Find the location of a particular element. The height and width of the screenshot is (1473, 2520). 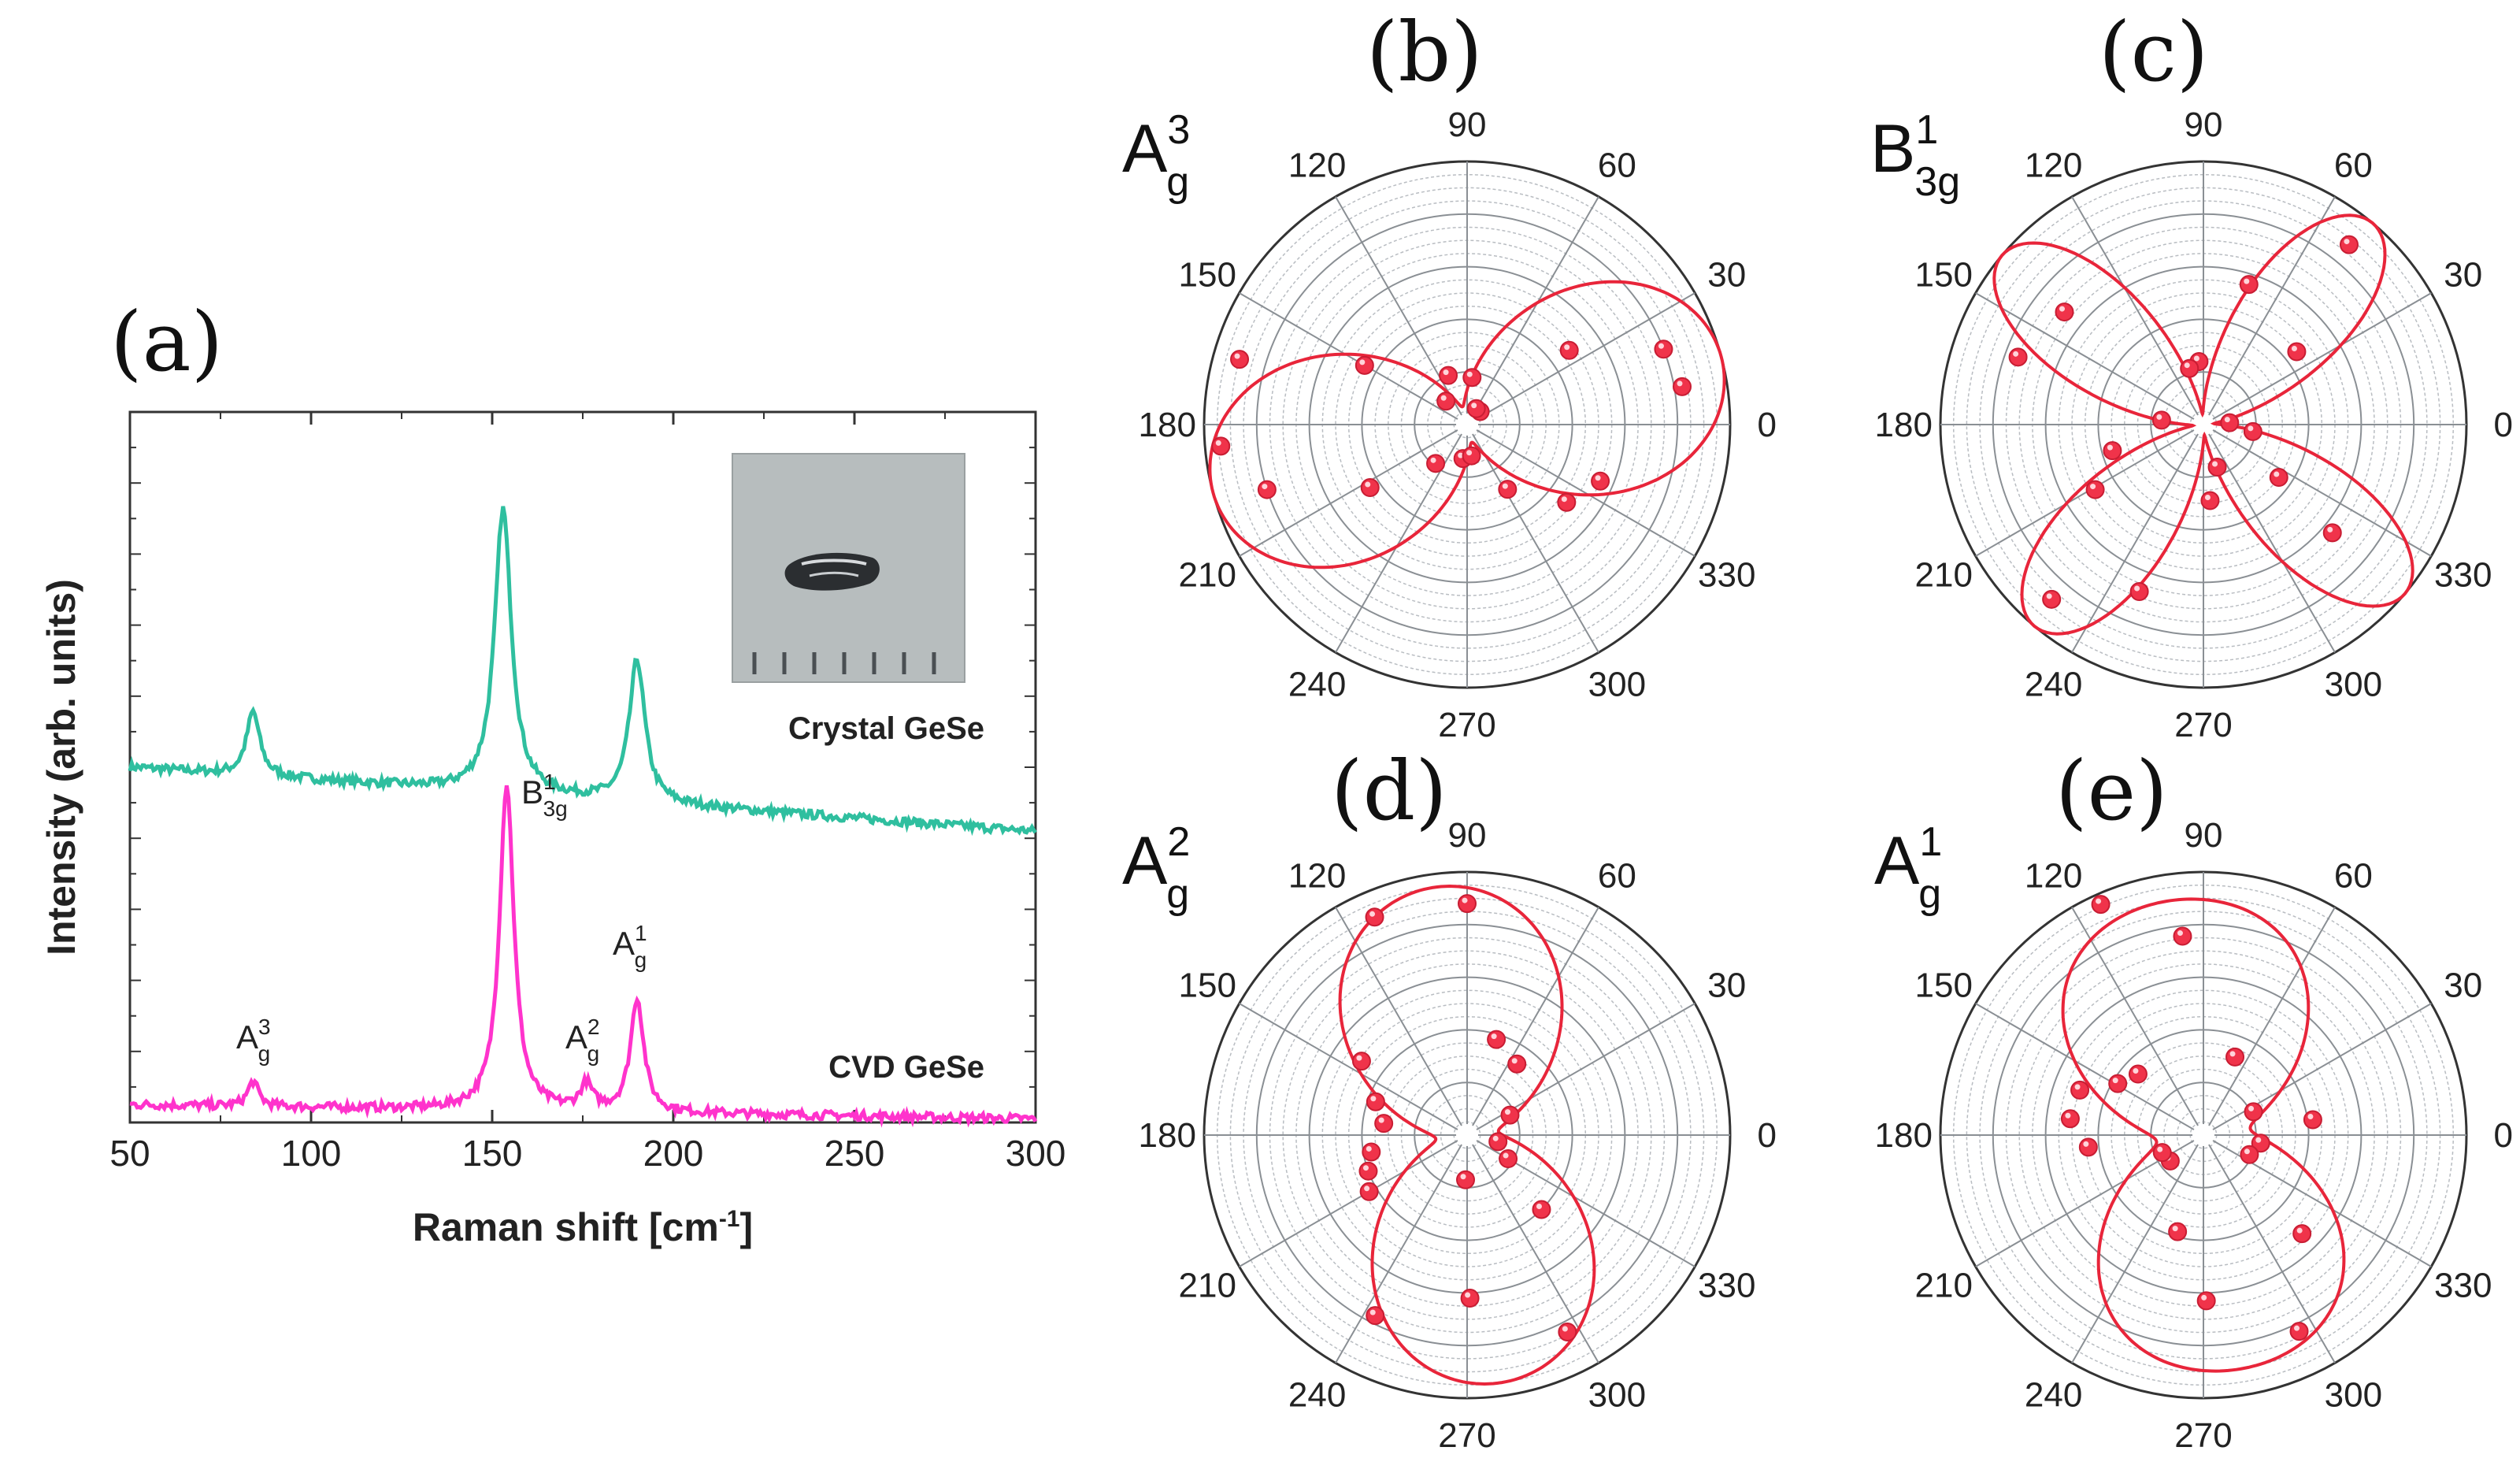

polar-panel-e: 0 30 60 90 120 150 180 210 240 270 300 330 (e) A1 g is located at coordinates (2193, 1099).